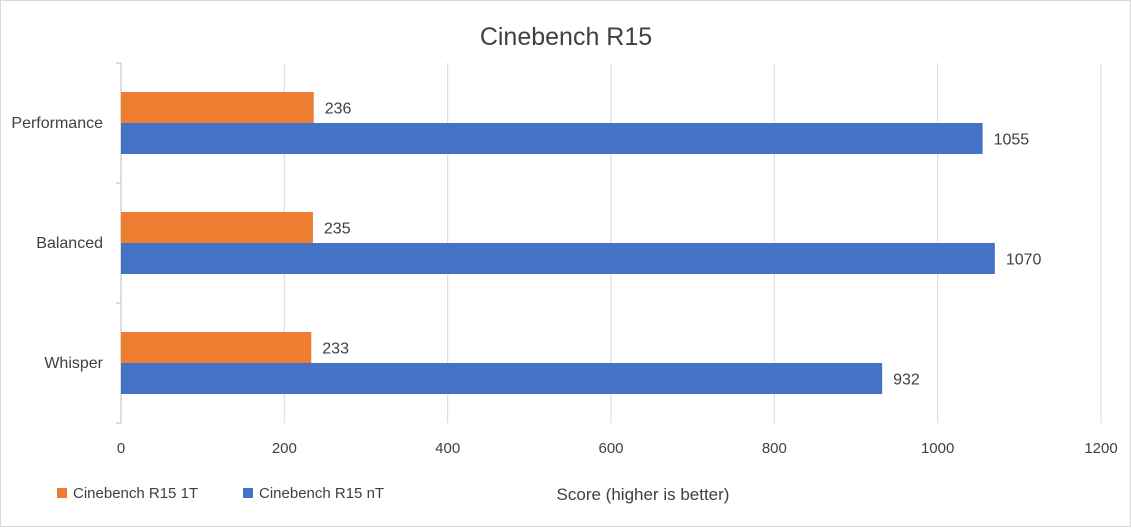  What do you see at coordinates (284, 448) in the screenshot?
I see `x-tick-label: 200` at bounding box center [284, 448].